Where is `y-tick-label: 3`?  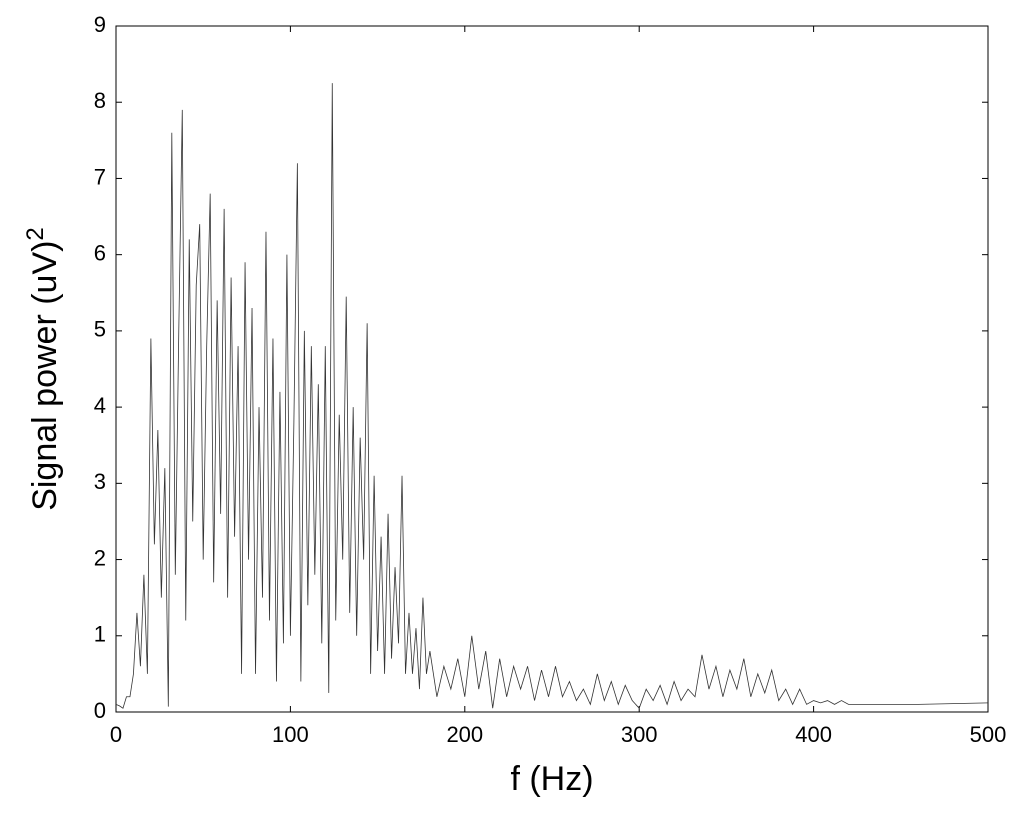
y-tick-label: 3 is located at coordinates (100, 481).